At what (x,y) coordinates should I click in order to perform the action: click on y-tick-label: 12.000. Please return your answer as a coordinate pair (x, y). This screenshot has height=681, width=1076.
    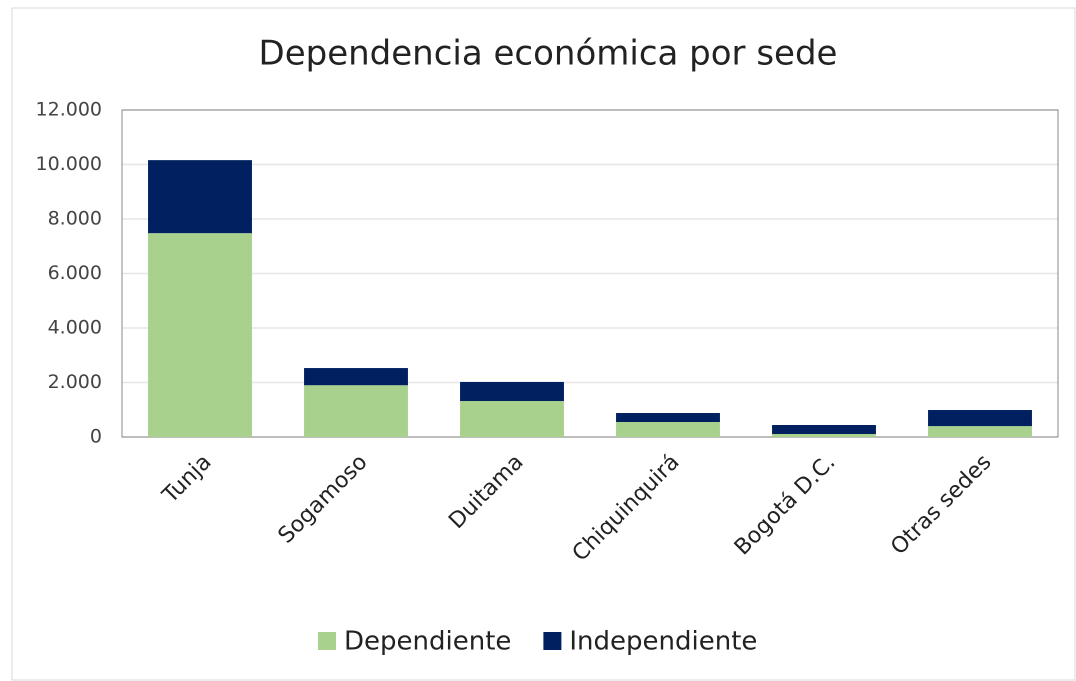
    Looking at the image, I should click on (69, 110).